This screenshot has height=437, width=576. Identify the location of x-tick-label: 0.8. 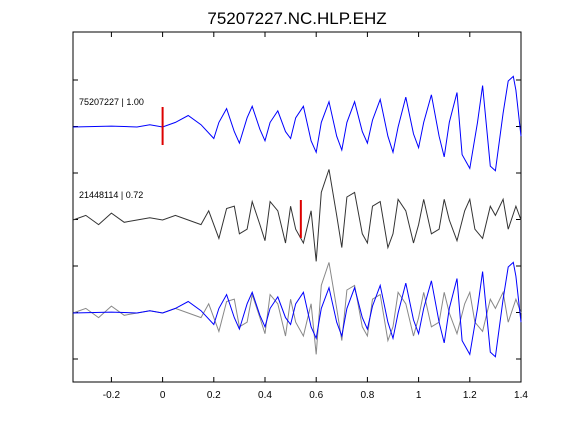
(367, 395).